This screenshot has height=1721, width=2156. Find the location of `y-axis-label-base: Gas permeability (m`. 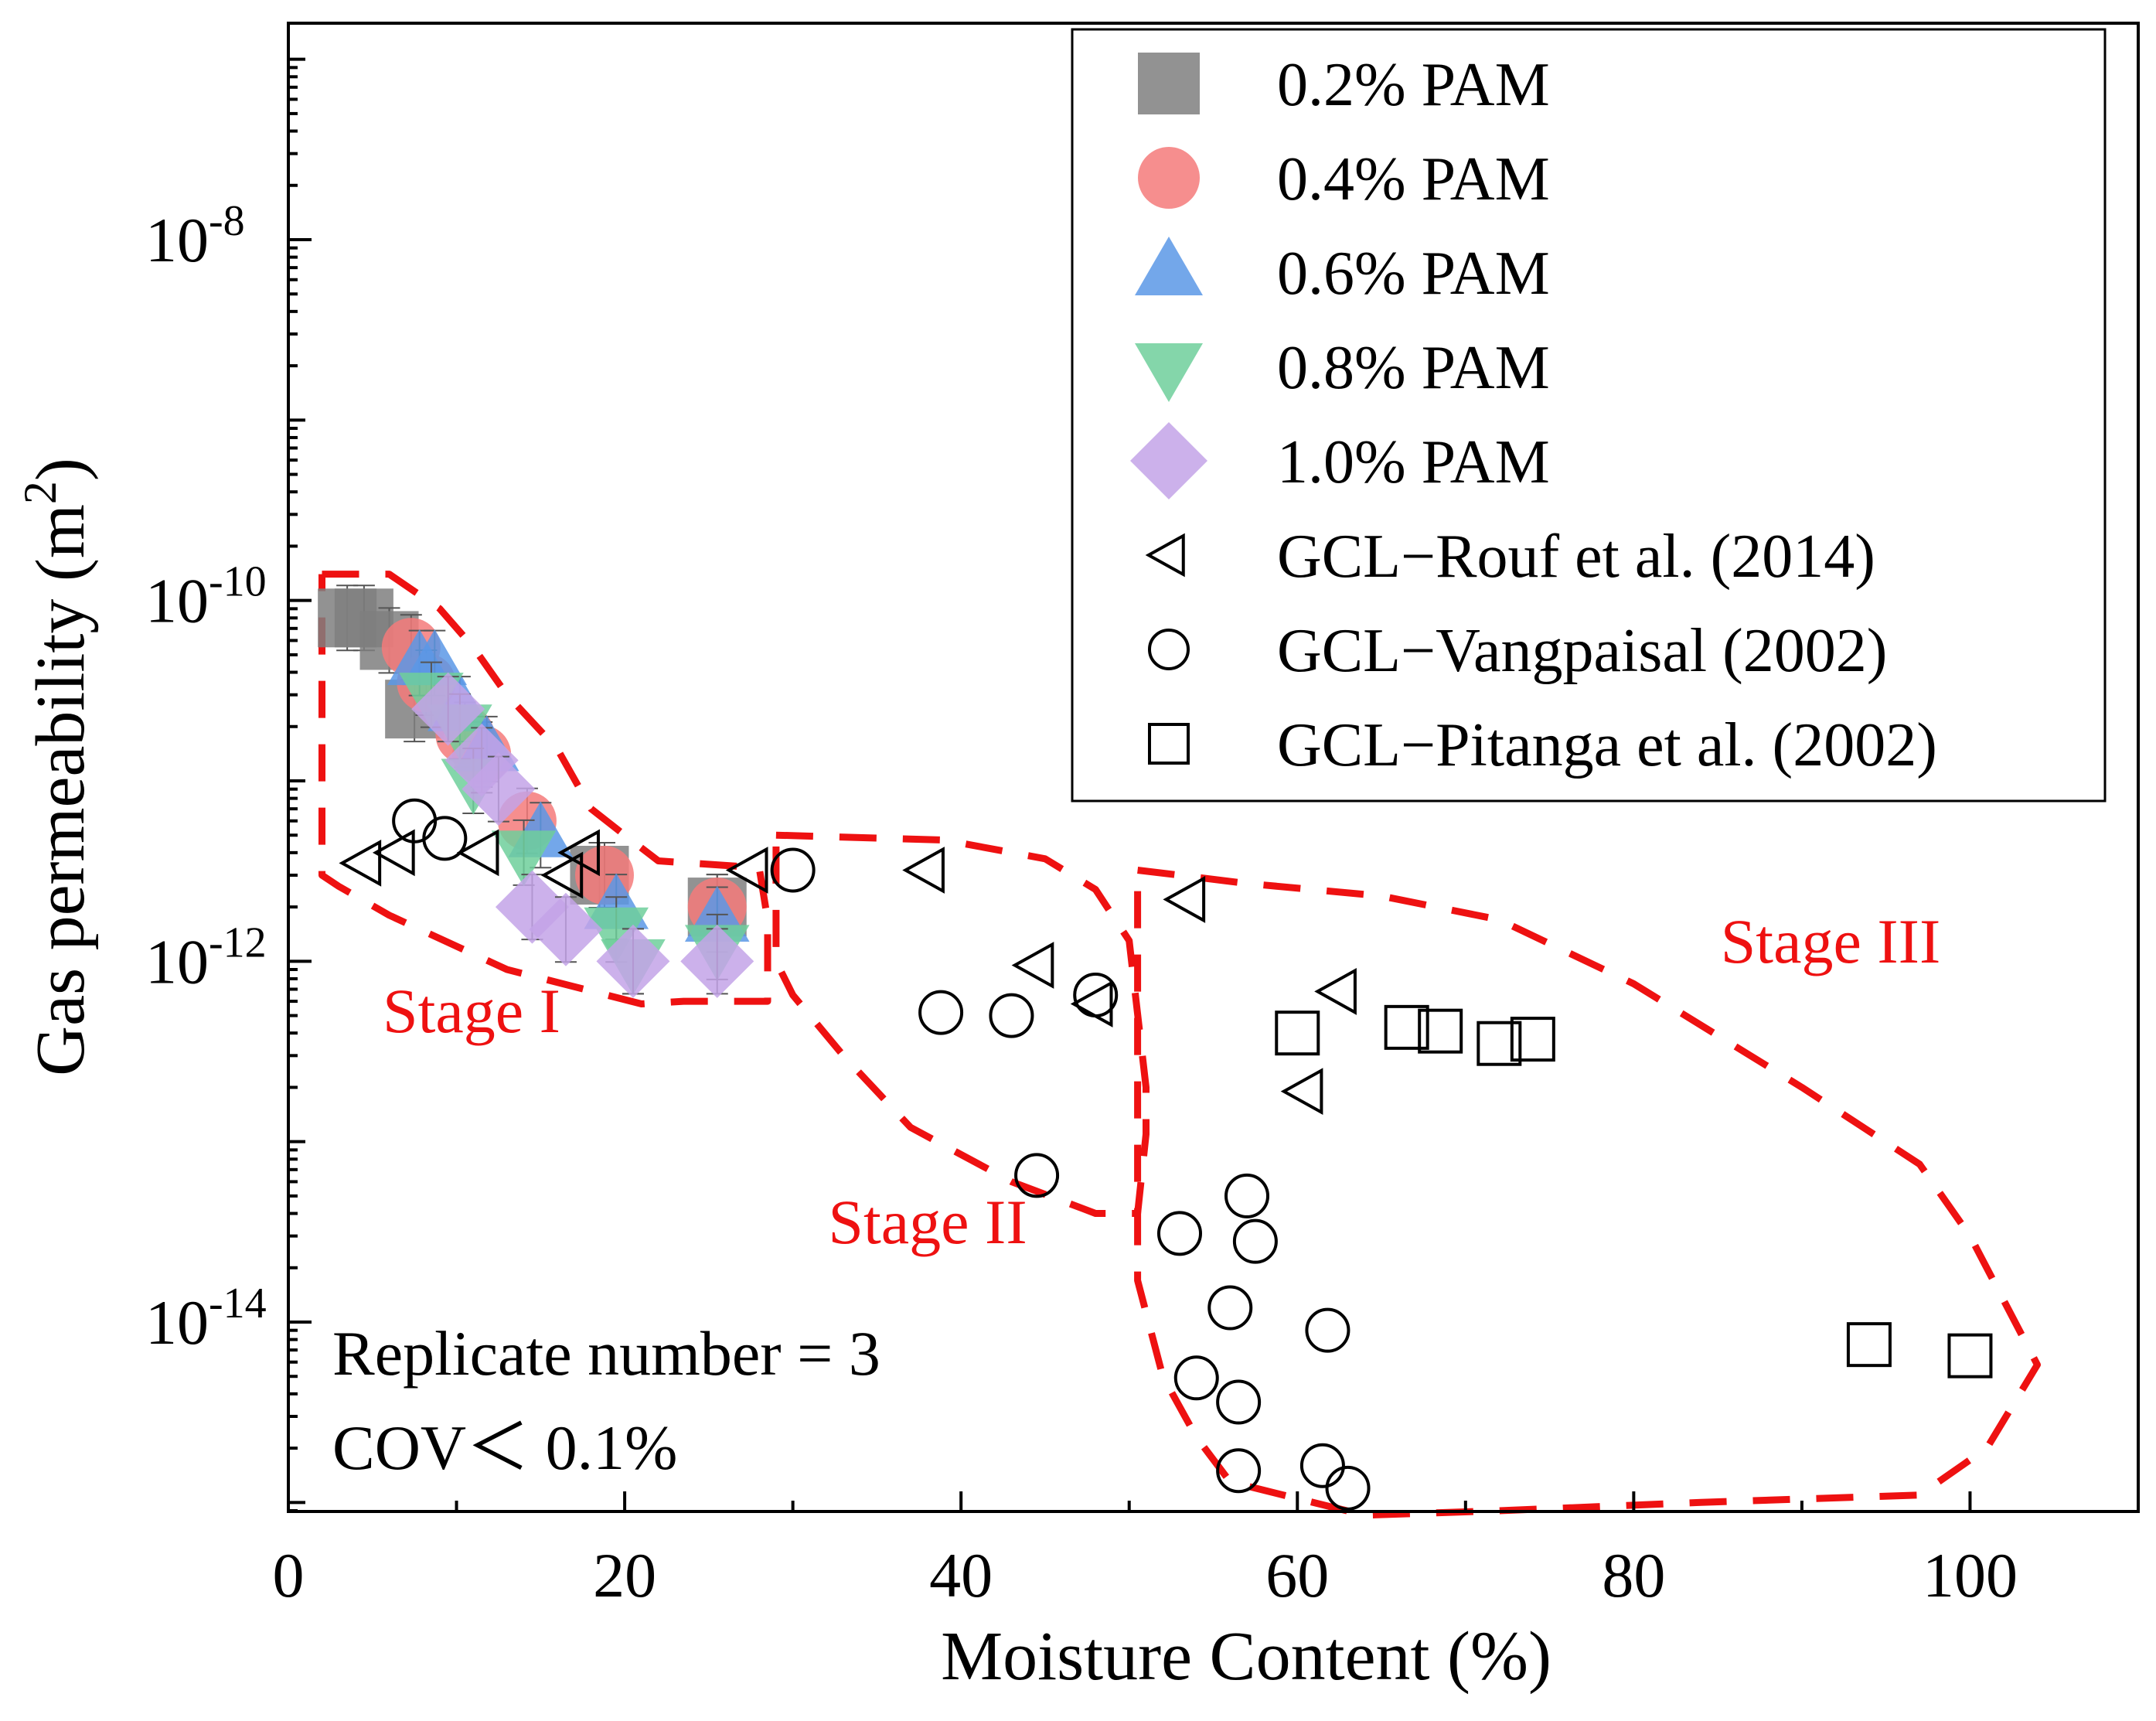

y-axis-label-base: Gas permeability (m is located at coordinates (60, 790).